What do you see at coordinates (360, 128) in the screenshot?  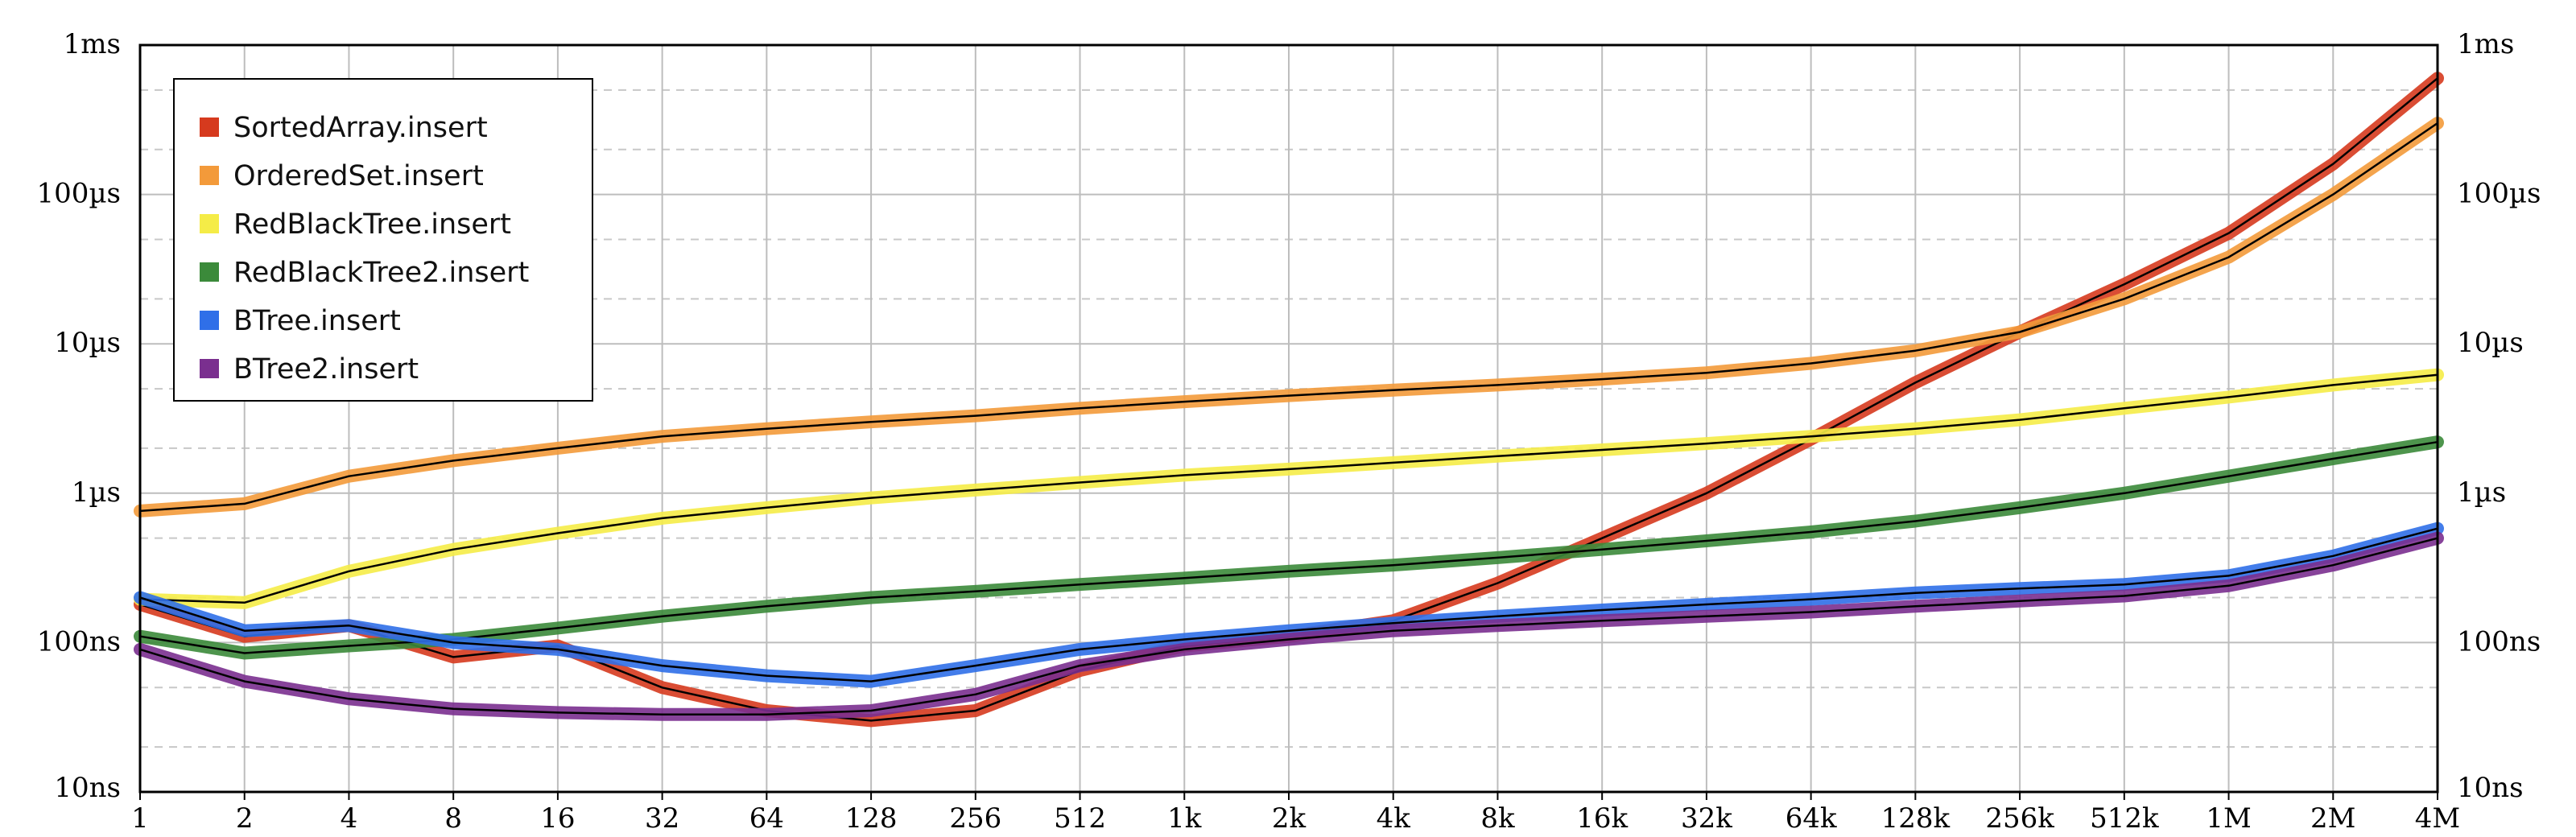 I see `legend-label-sortedarray-insert: SortedArray.insert` at bounding box center [360, 128].